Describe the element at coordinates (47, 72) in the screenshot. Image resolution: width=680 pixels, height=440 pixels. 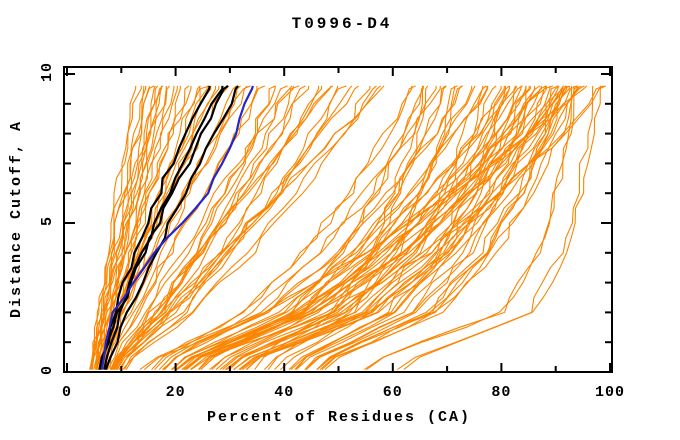
I see `y-tick-label: 10` at that location.